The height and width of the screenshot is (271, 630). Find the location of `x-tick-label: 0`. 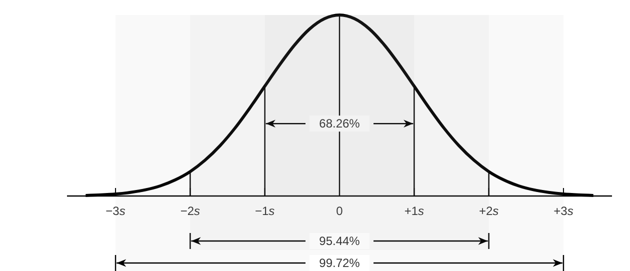

x-tick-label: 0 is located at coordinates (340, 211).